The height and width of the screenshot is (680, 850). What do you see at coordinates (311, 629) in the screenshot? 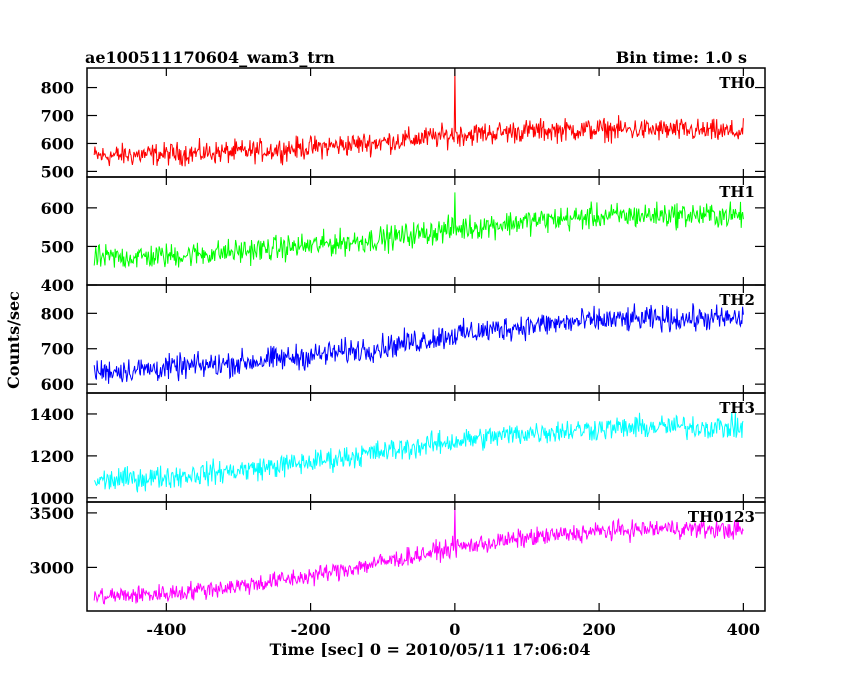
I see `x-tick-label: -200` at bounding box center [311, 629].